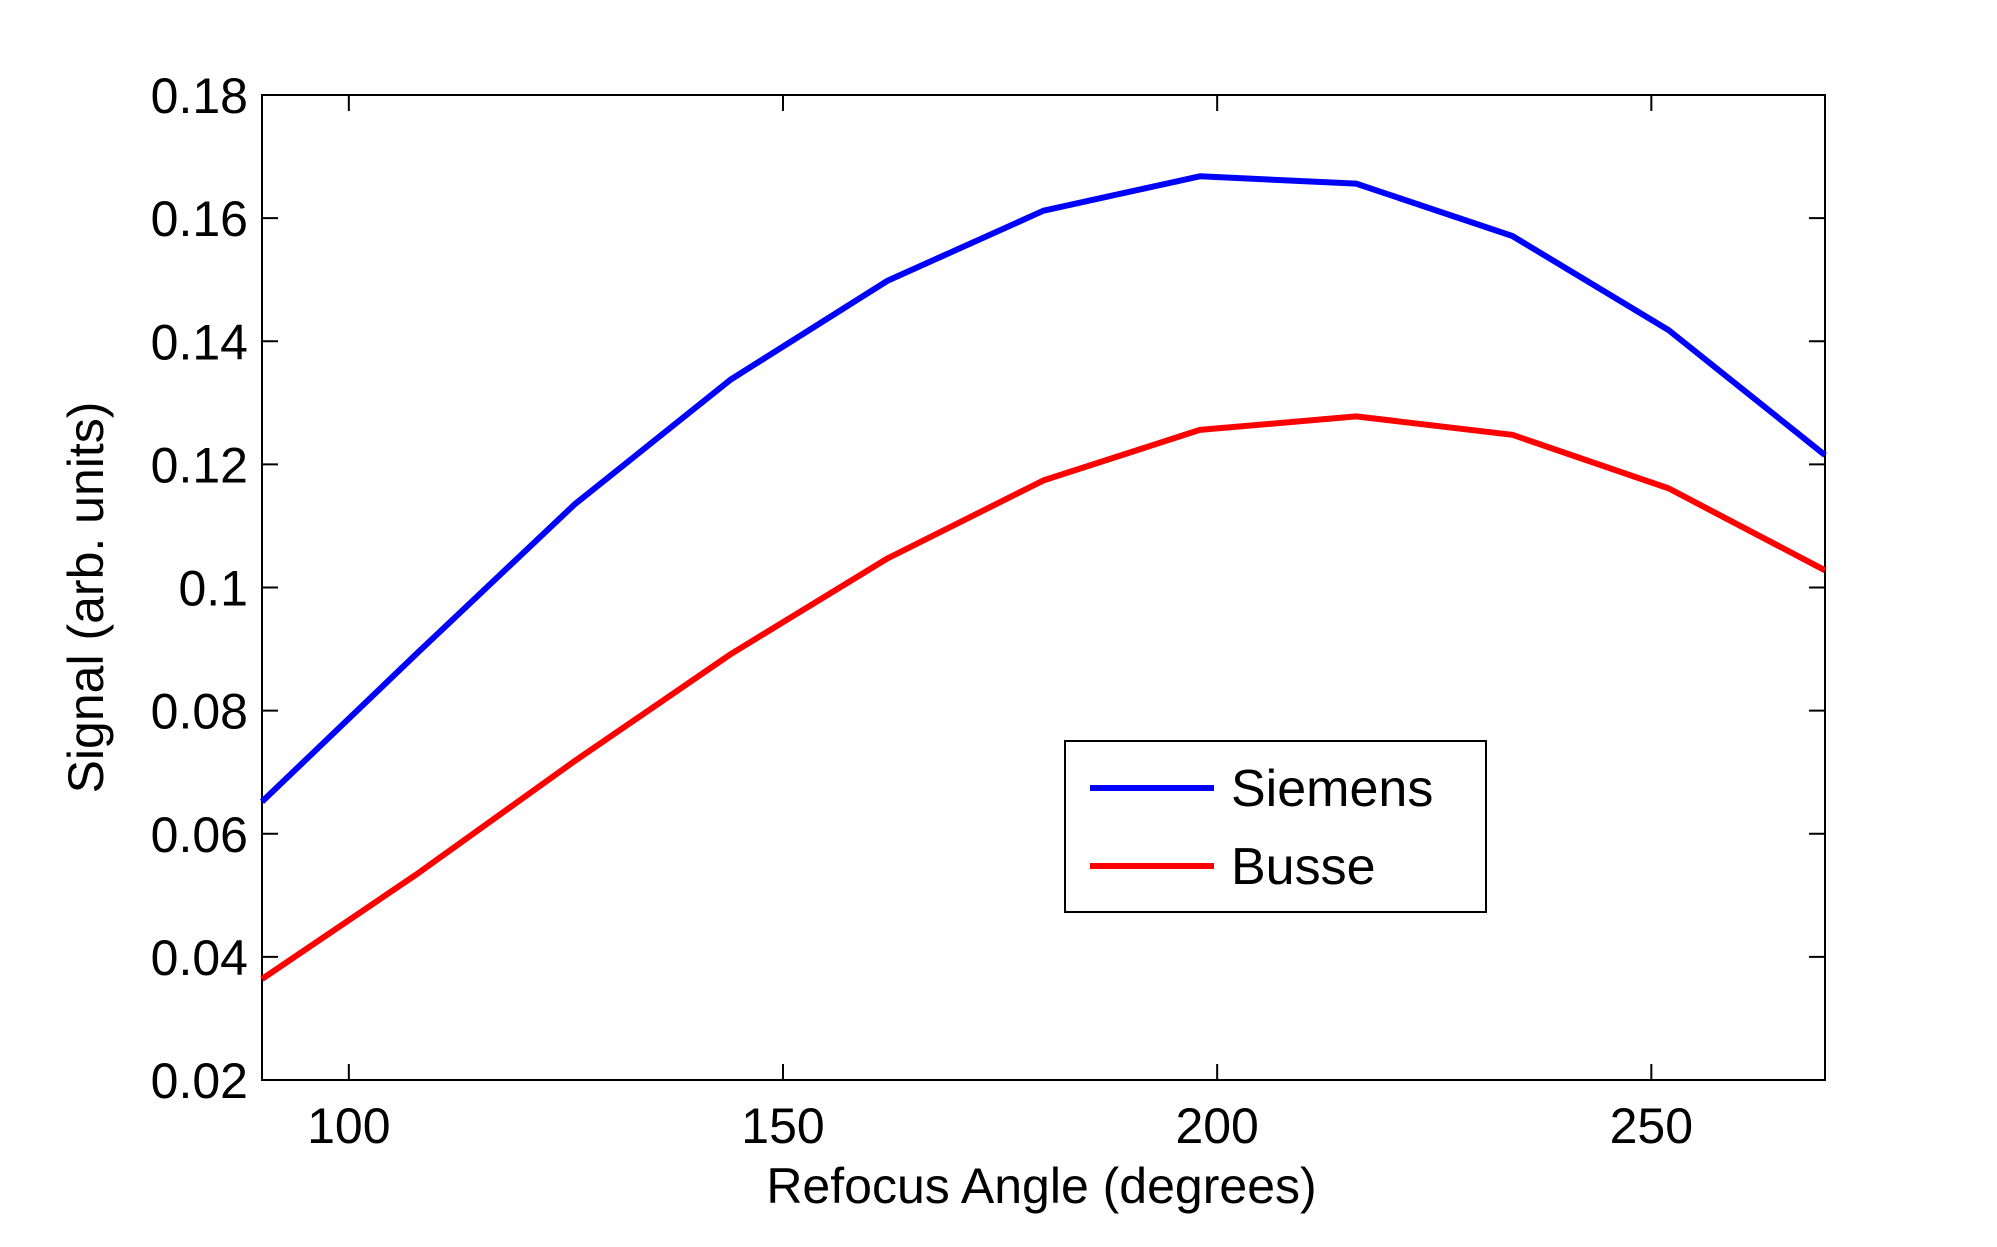 The width and height of the screenshot is (1997, 1247). I want to click on y-tick-label: 0.12, so click(199, 465).